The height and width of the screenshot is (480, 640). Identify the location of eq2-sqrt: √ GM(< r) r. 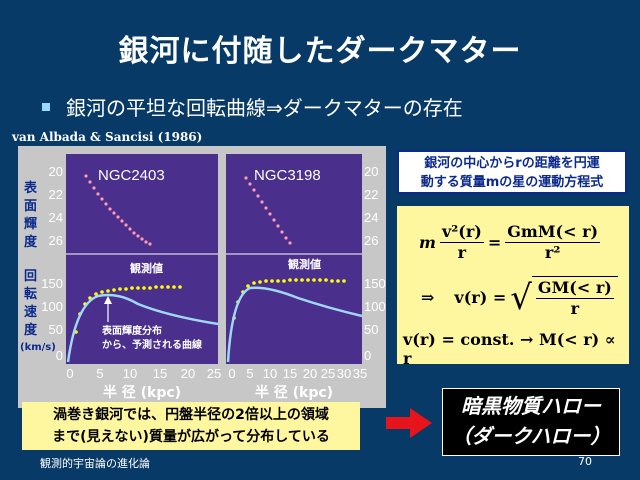
(564, 297).